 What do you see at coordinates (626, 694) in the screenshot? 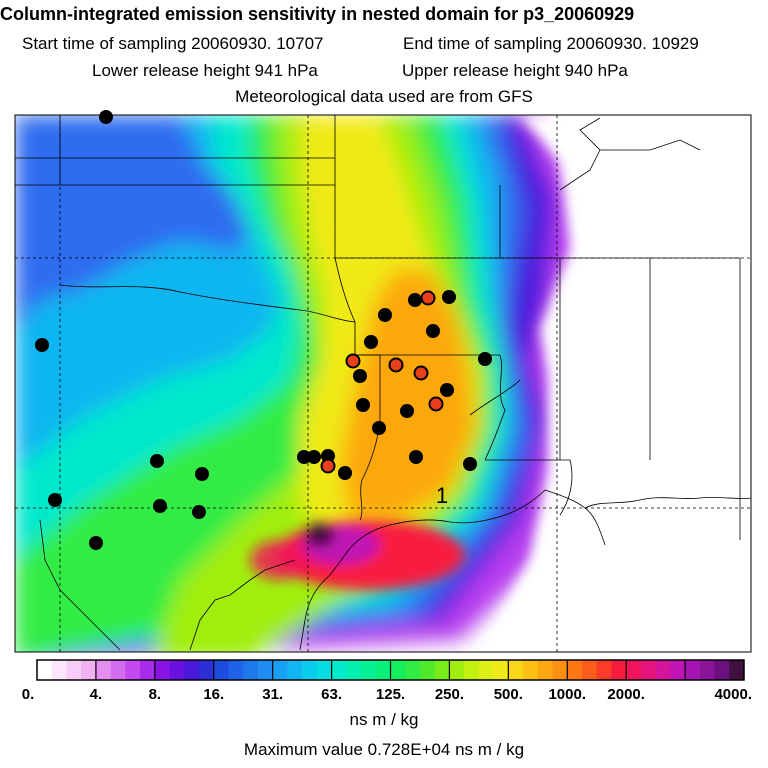
I see `colorbar-tick-label: 2000.` at bounding box center [626, 694].